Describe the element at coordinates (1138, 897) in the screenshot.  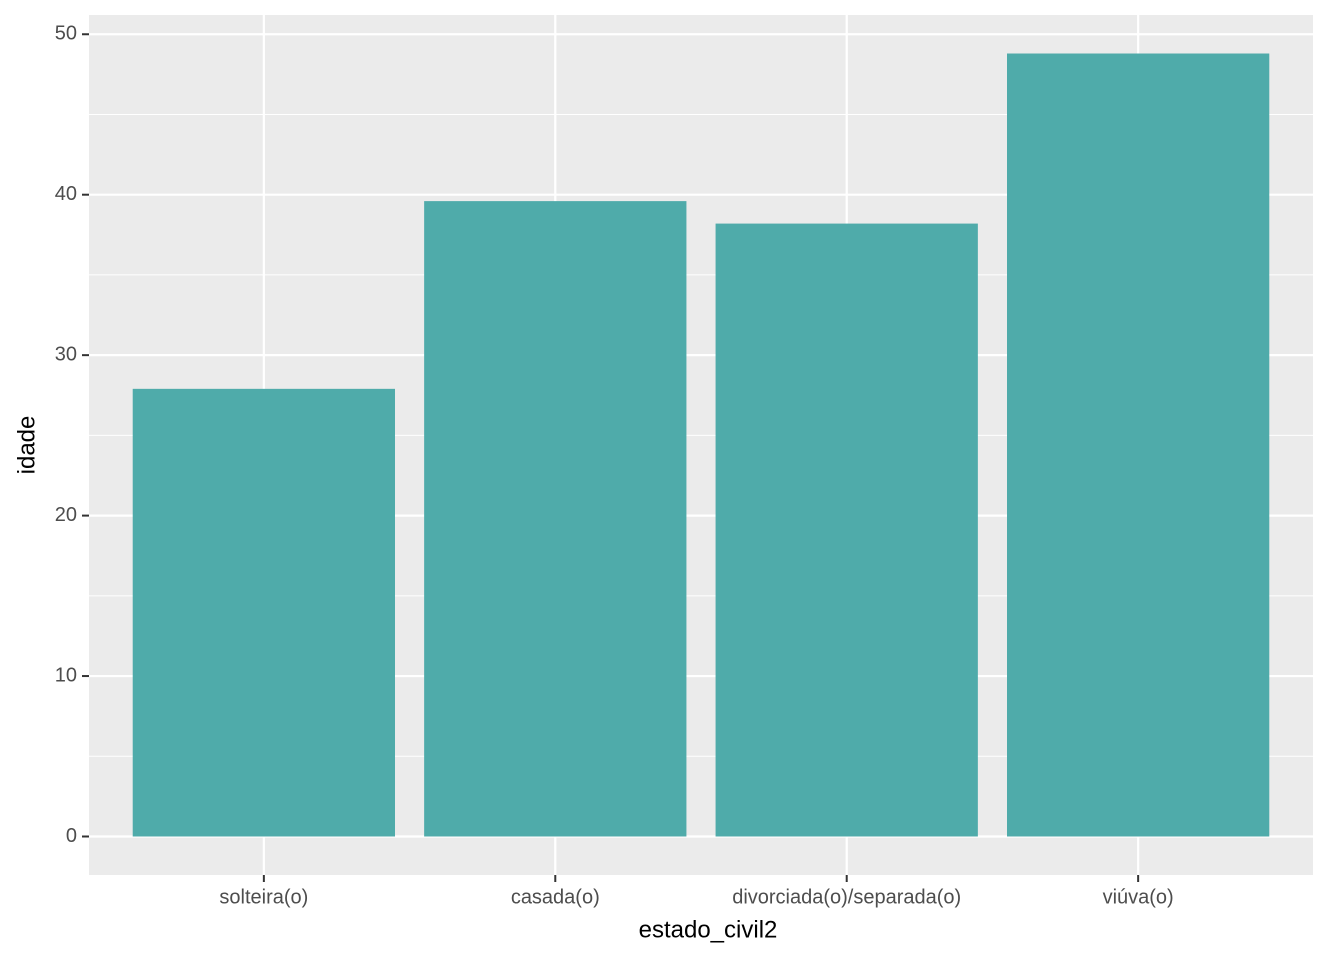
I see `x-tick-label: viúva(o)` at that location.